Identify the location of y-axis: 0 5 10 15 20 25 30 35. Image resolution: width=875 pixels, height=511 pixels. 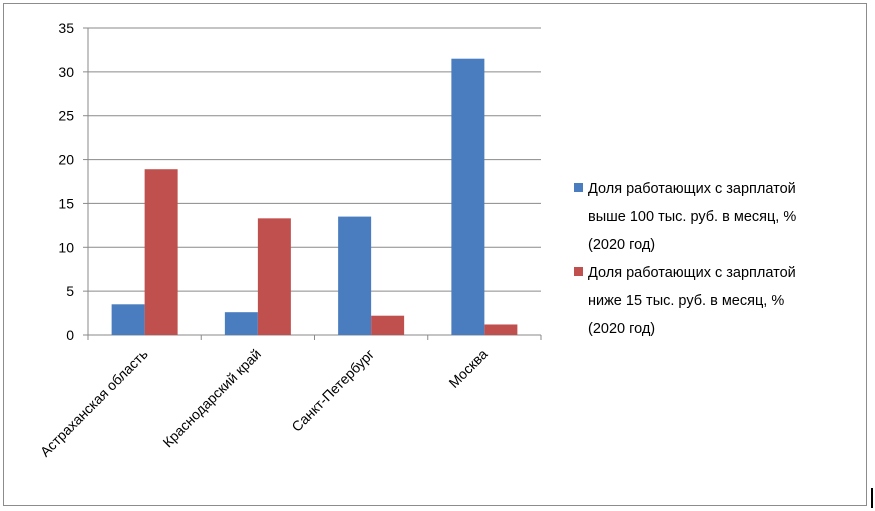
(73, 181).